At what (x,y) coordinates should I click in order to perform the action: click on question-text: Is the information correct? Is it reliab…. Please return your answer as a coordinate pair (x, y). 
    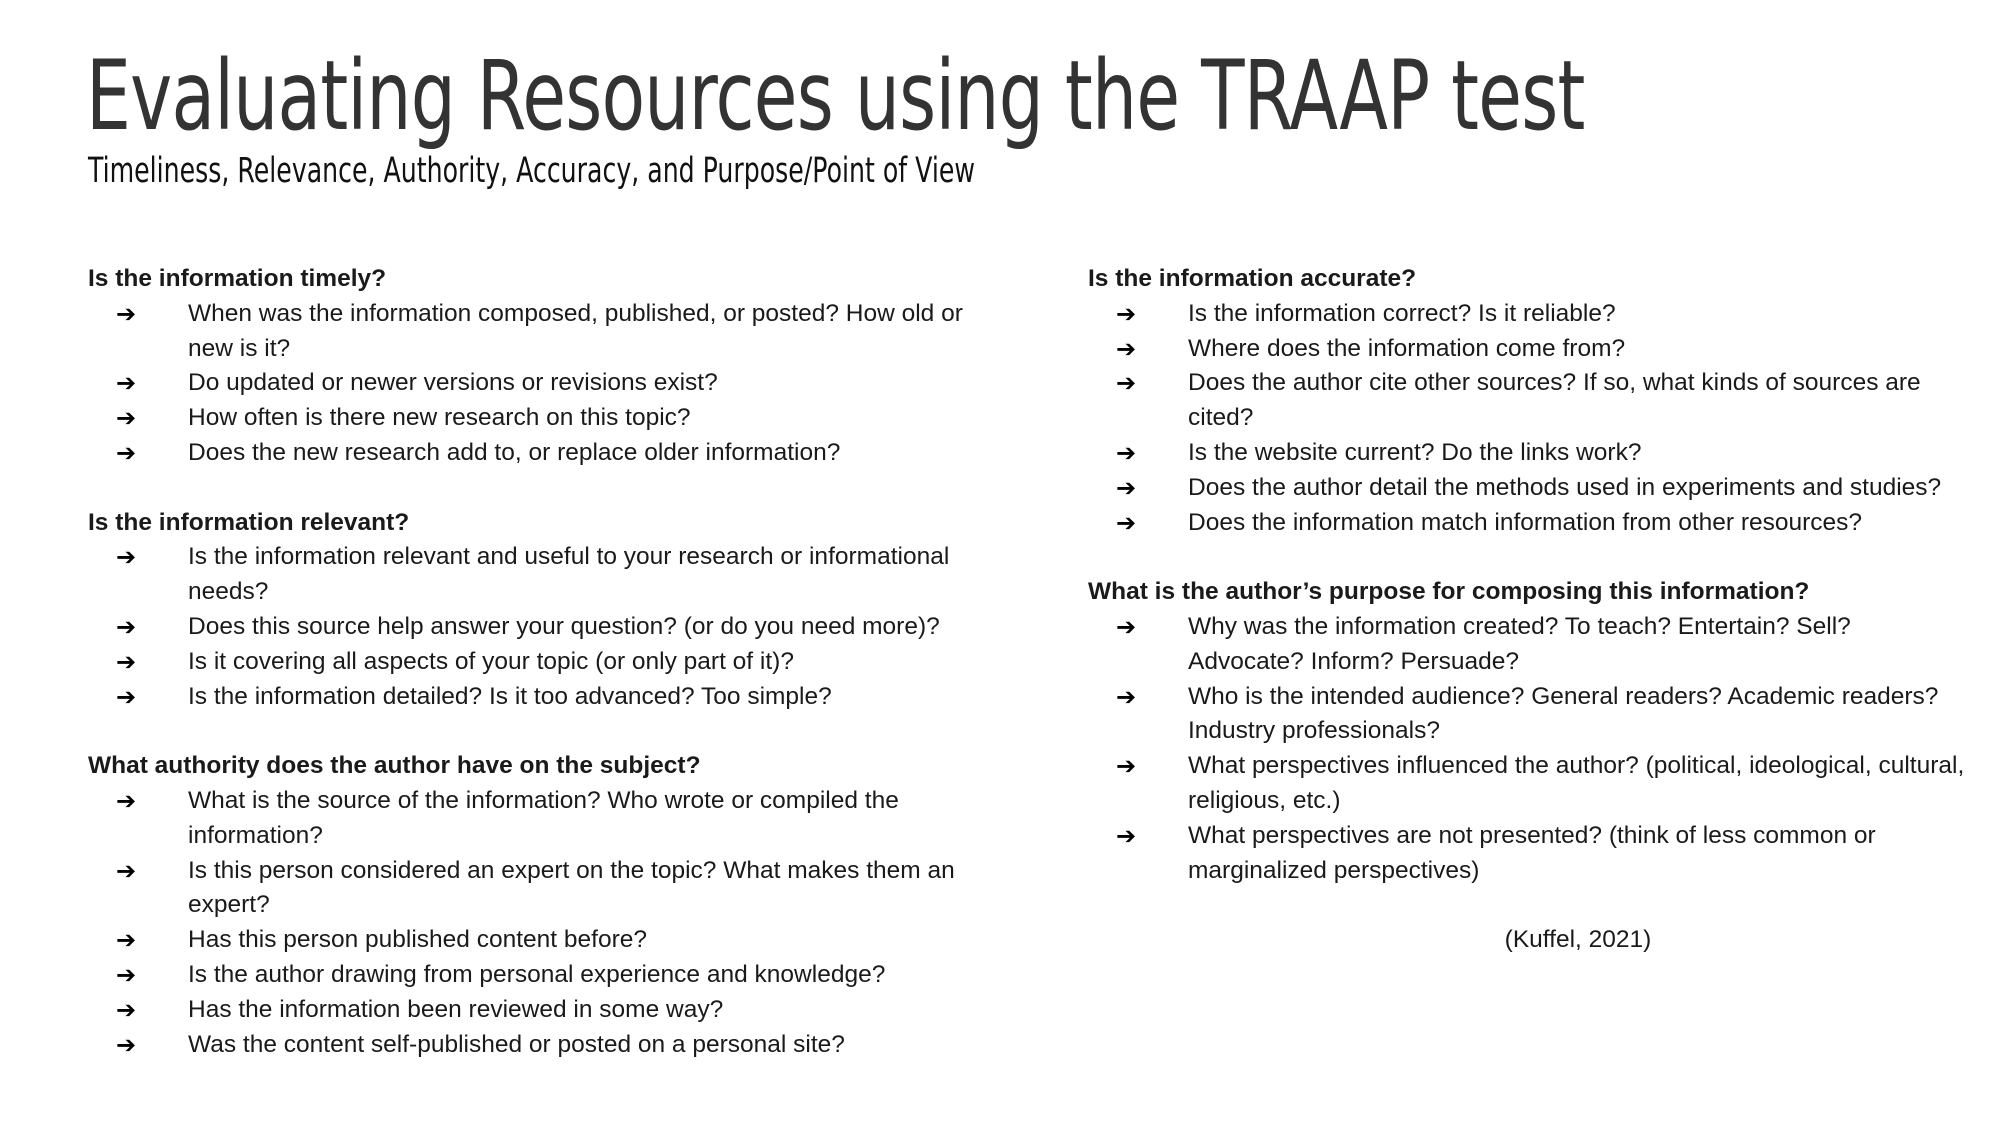
    Looking at the image, I should click on (1402, 313).